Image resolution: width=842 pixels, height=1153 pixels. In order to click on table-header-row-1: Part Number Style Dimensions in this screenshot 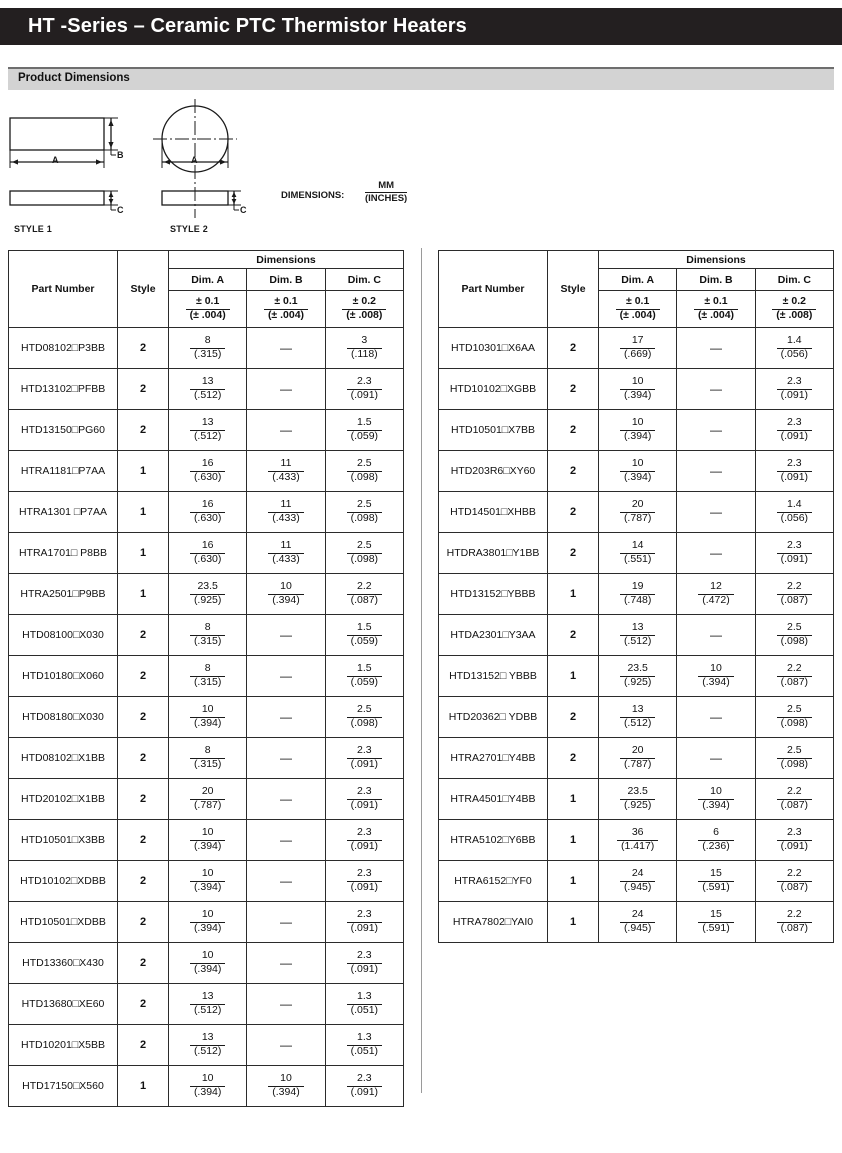, I will do `click(636, 289)`.